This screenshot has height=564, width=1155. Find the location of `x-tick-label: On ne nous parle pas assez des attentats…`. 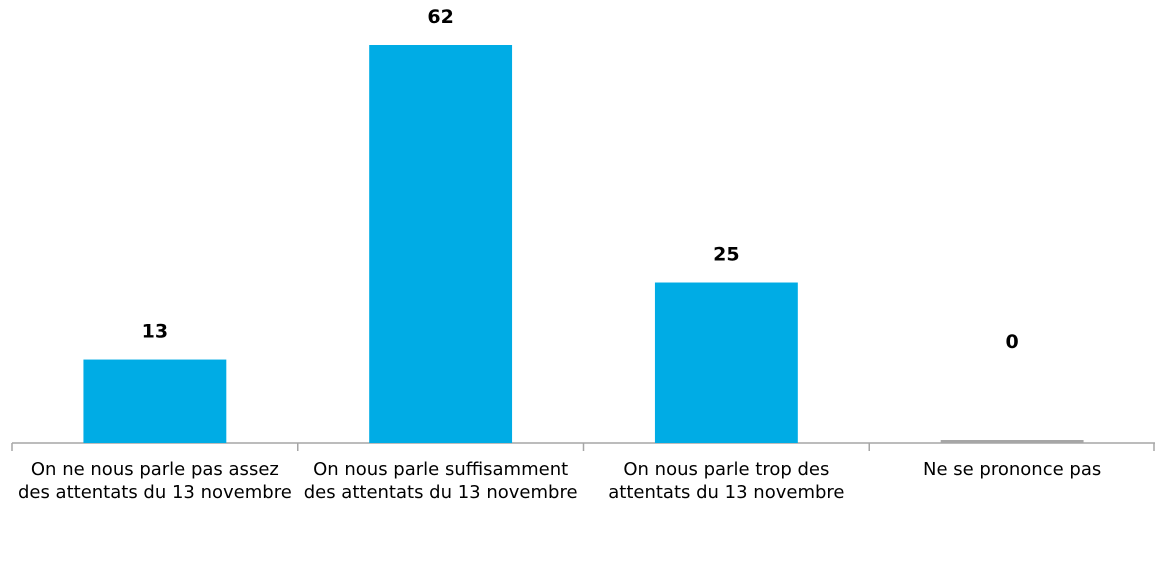

x-tick-label: On ne nous parle pas assez des attentats… is located at coordinates (154, 481).